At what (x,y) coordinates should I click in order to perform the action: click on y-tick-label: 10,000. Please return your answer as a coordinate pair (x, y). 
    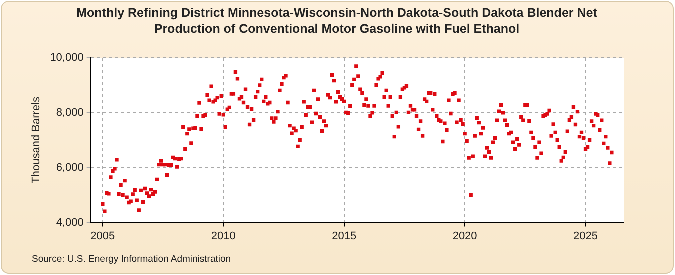
    Looking at the image, I should click on (67, 58).